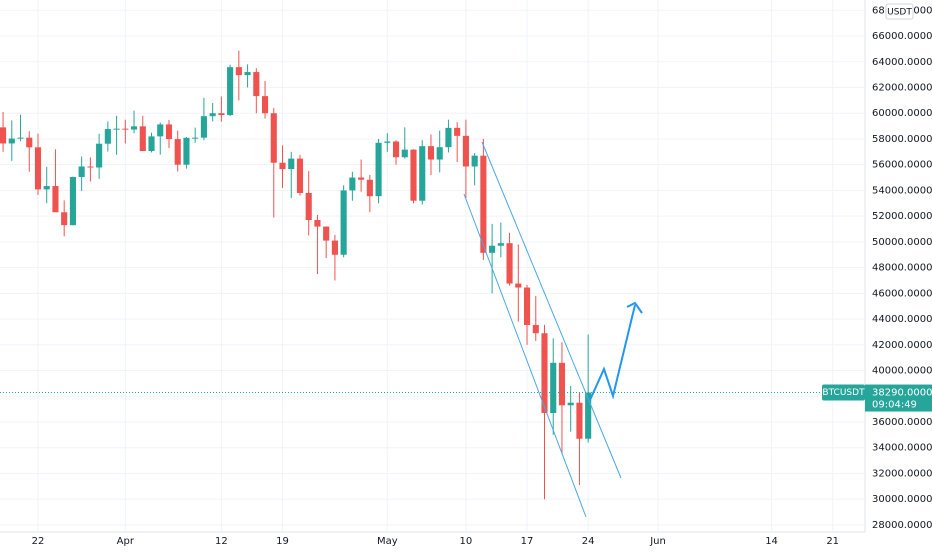 The height and width of the screenshot is (554, 932). Describe the element at coordinates (898, 275) in the screenshot. I see `price-scale` at that location.